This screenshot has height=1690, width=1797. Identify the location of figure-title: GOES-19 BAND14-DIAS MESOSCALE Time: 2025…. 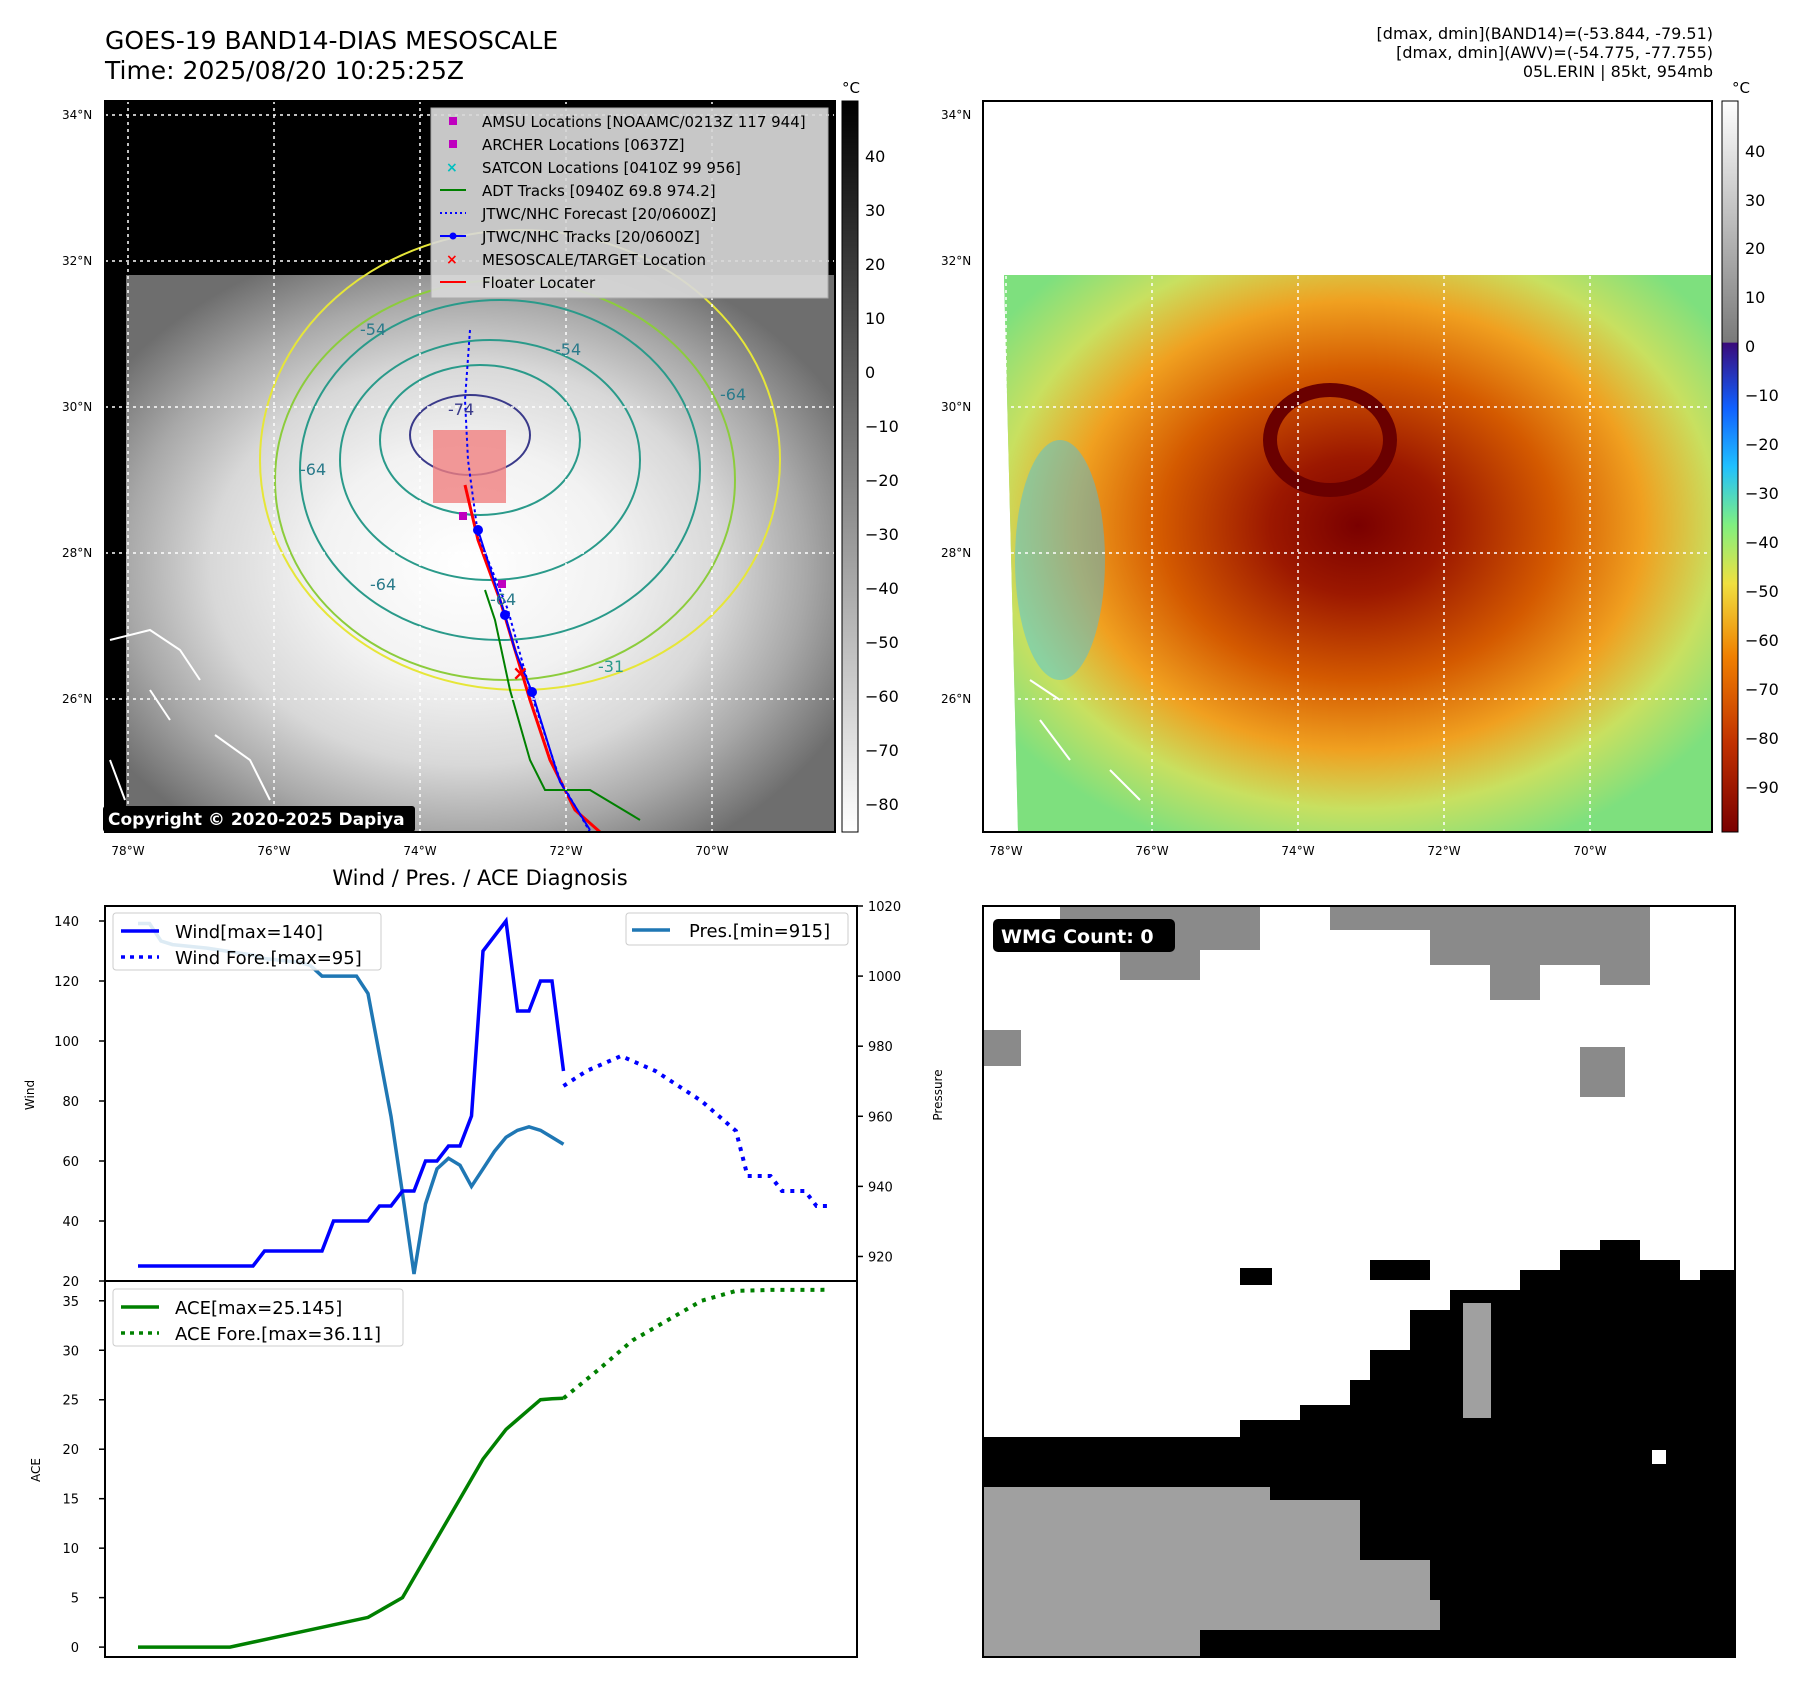
(331, 56).